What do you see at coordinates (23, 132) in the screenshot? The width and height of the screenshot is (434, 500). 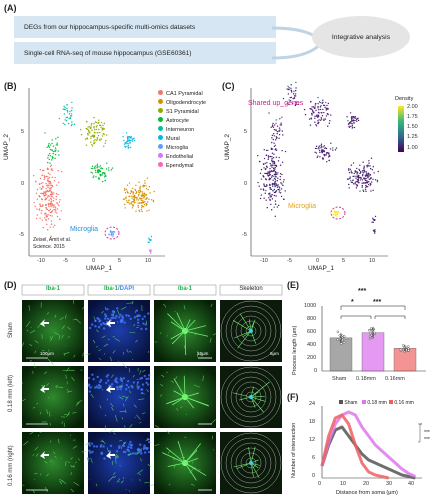 I see `b-ytick: 5` at bounding box center [23, 132].